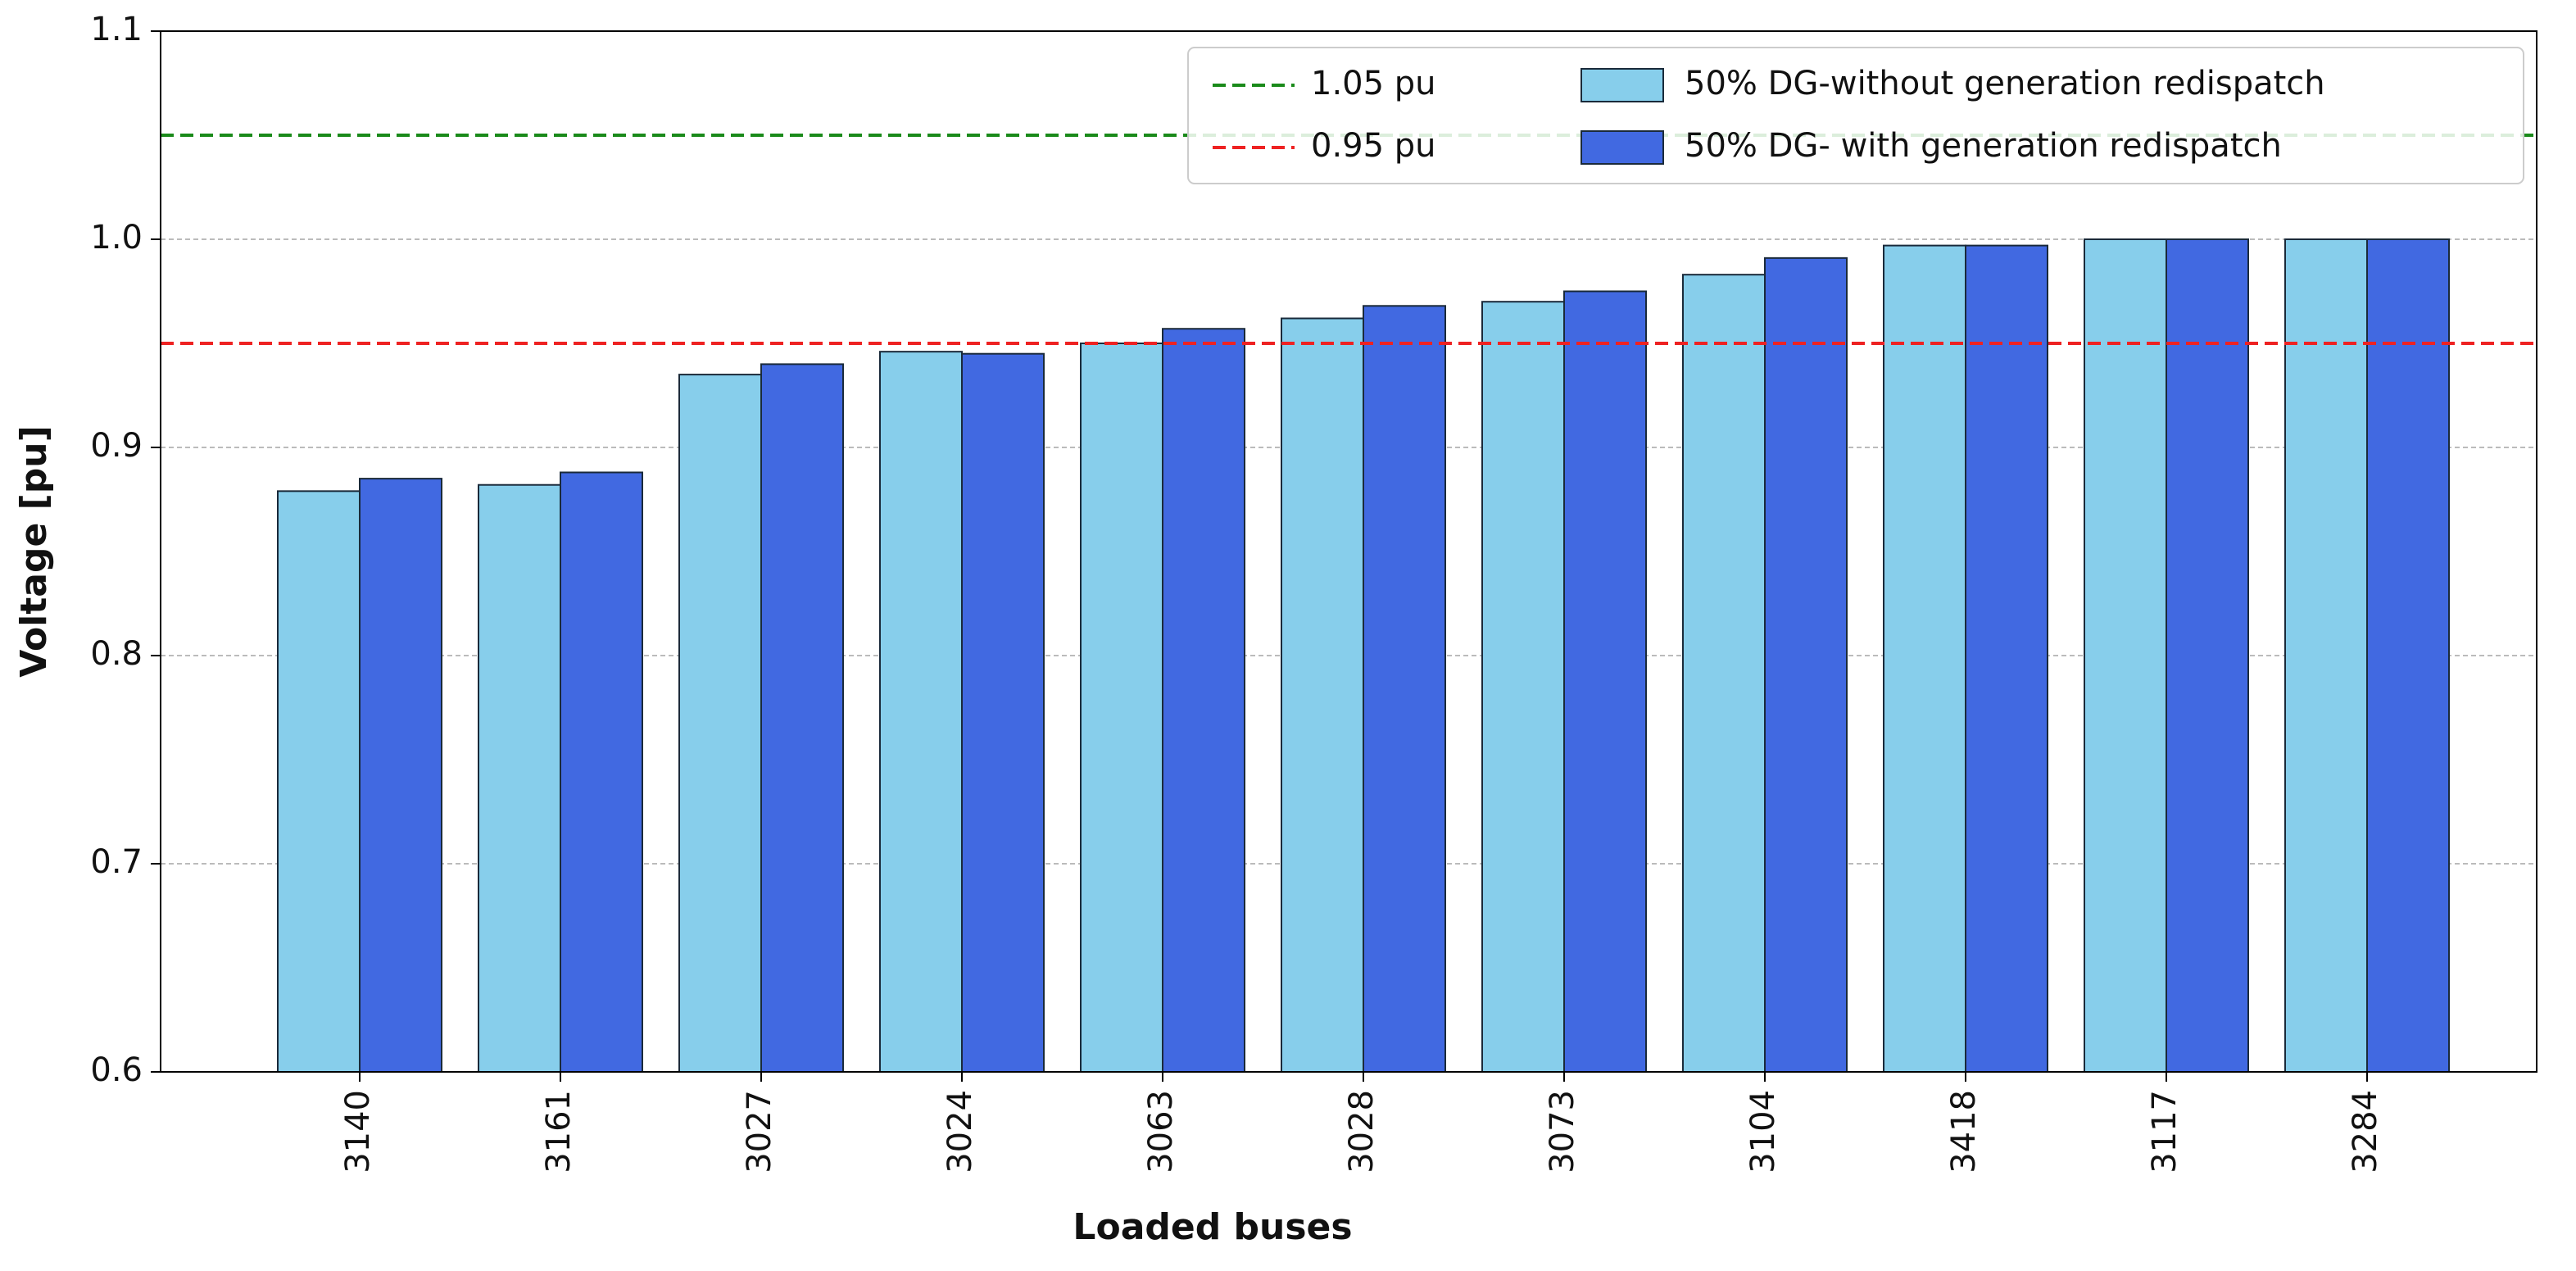 This screenshot has height=1271, width=2576. What do you see at coordinates (1362, 1131) in the screenshot?
I see `x-tick-label: 3028` at bounding box center [1362, 1131].